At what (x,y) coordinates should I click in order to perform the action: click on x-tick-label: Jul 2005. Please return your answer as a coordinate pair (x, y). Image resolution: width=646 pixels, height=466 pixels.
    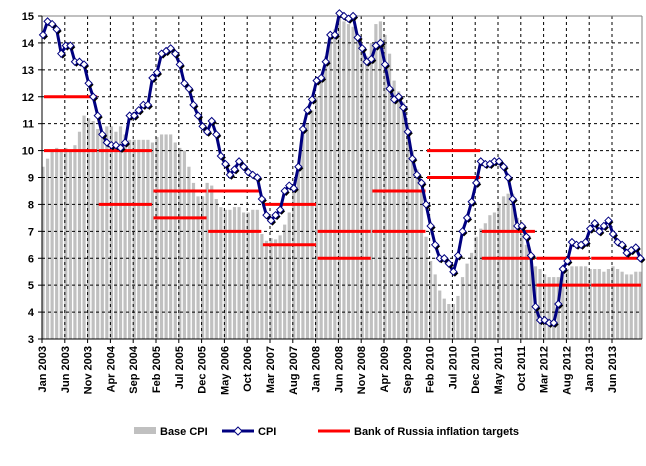
    Looking at the image, I should click on (180, 367).